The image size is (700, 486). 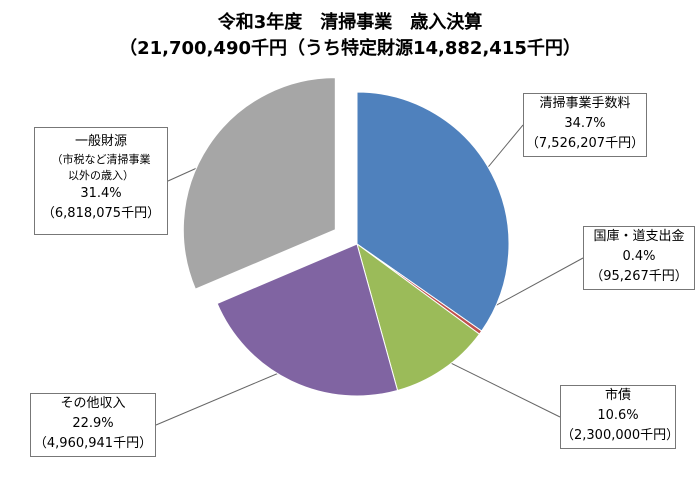 I want to click on slice-name-treasury: 国庫・道支出金, so click(x=639, y=236).